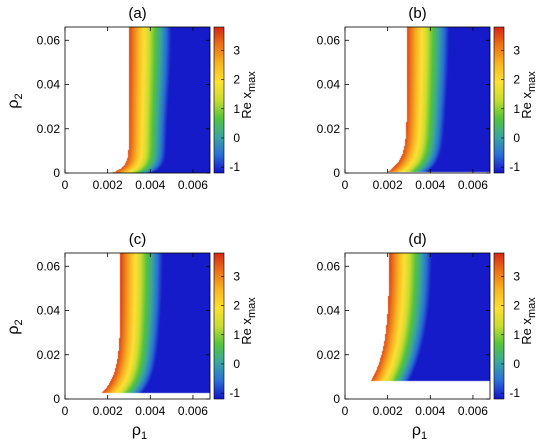  What do you see at coordinates (138, 239) in the screenshot?
I see `panel-label: (c)` at bounding box center [138, 239].